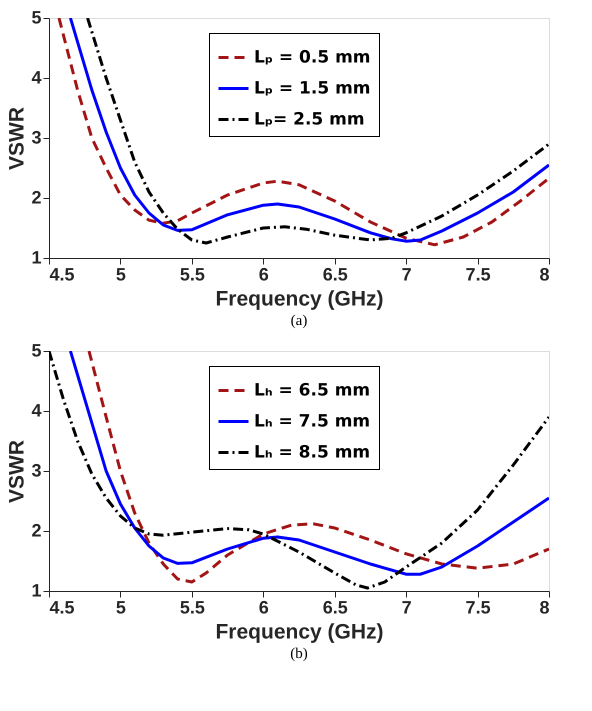 The height and width of the screenshot is (711, 592). I want to click on legend-label: Lₕ = 6.5 mm, so click(312, 390).